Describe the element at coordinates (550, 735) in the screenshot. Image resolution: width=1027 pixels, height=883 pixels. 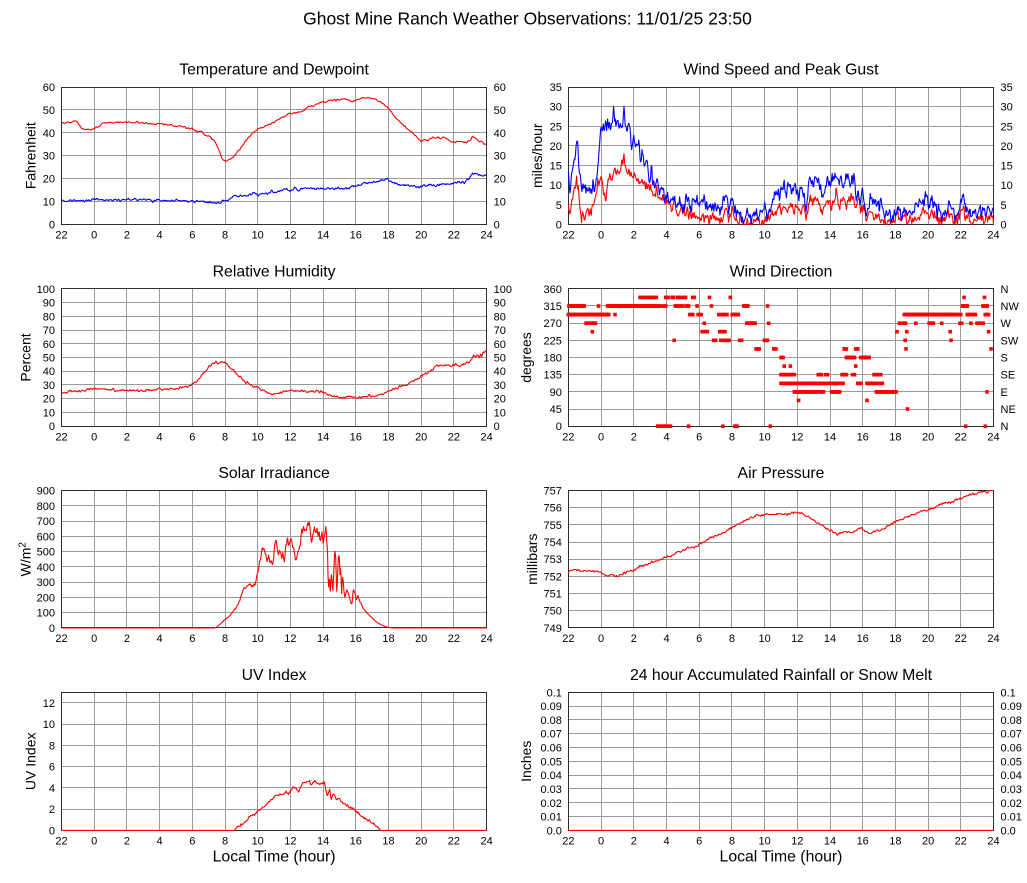
I see `svg-text: 0.07` at that location.